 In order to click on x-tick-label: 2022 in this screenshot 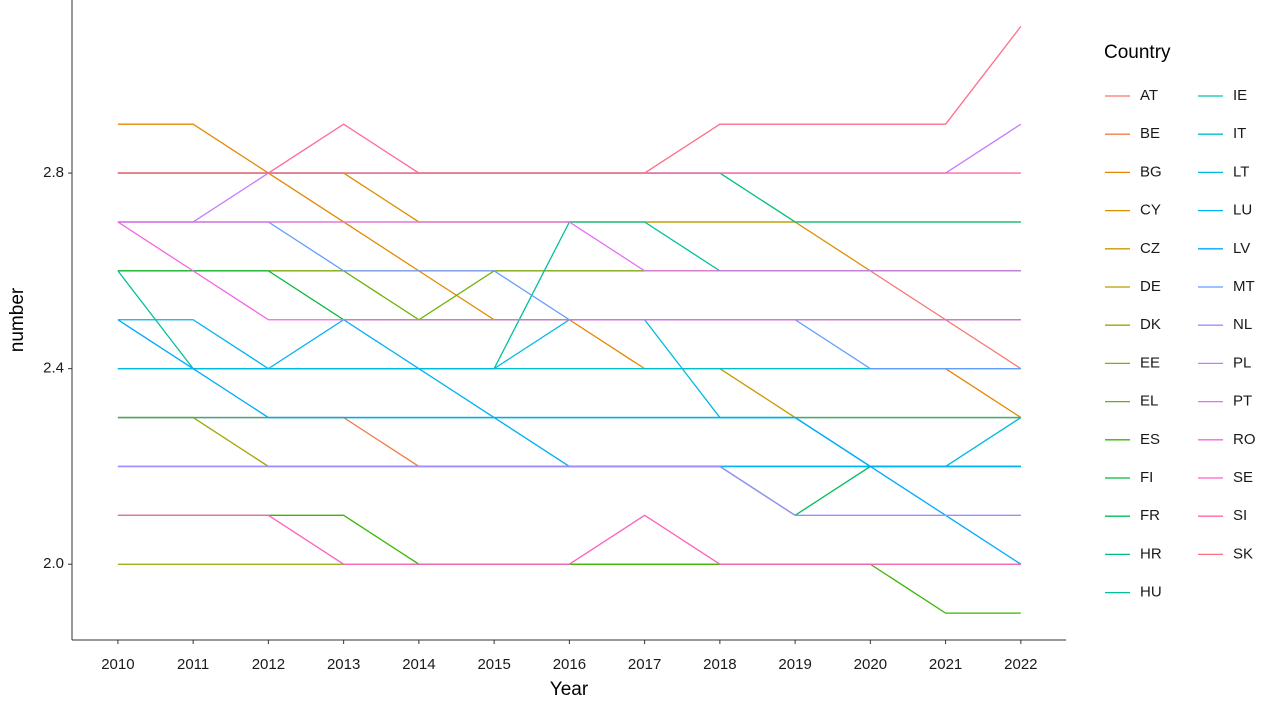, I will do `click(1020, 664)`.